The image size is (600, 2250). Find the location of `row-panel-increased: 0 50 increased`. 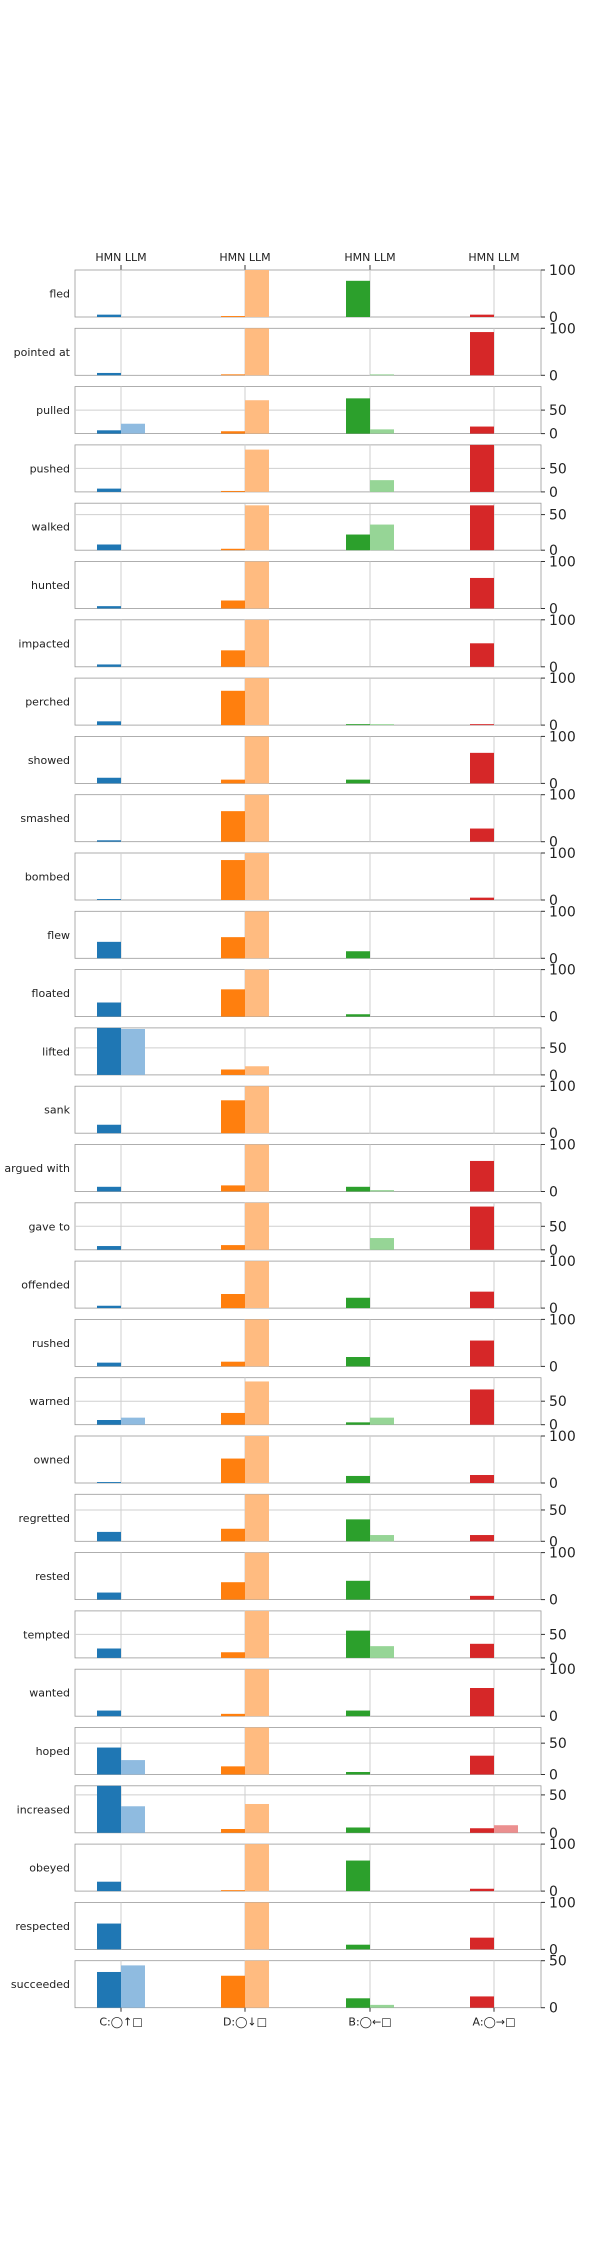

row-panel-increased: 0 50 increased is located at coordinates (292, 1813).